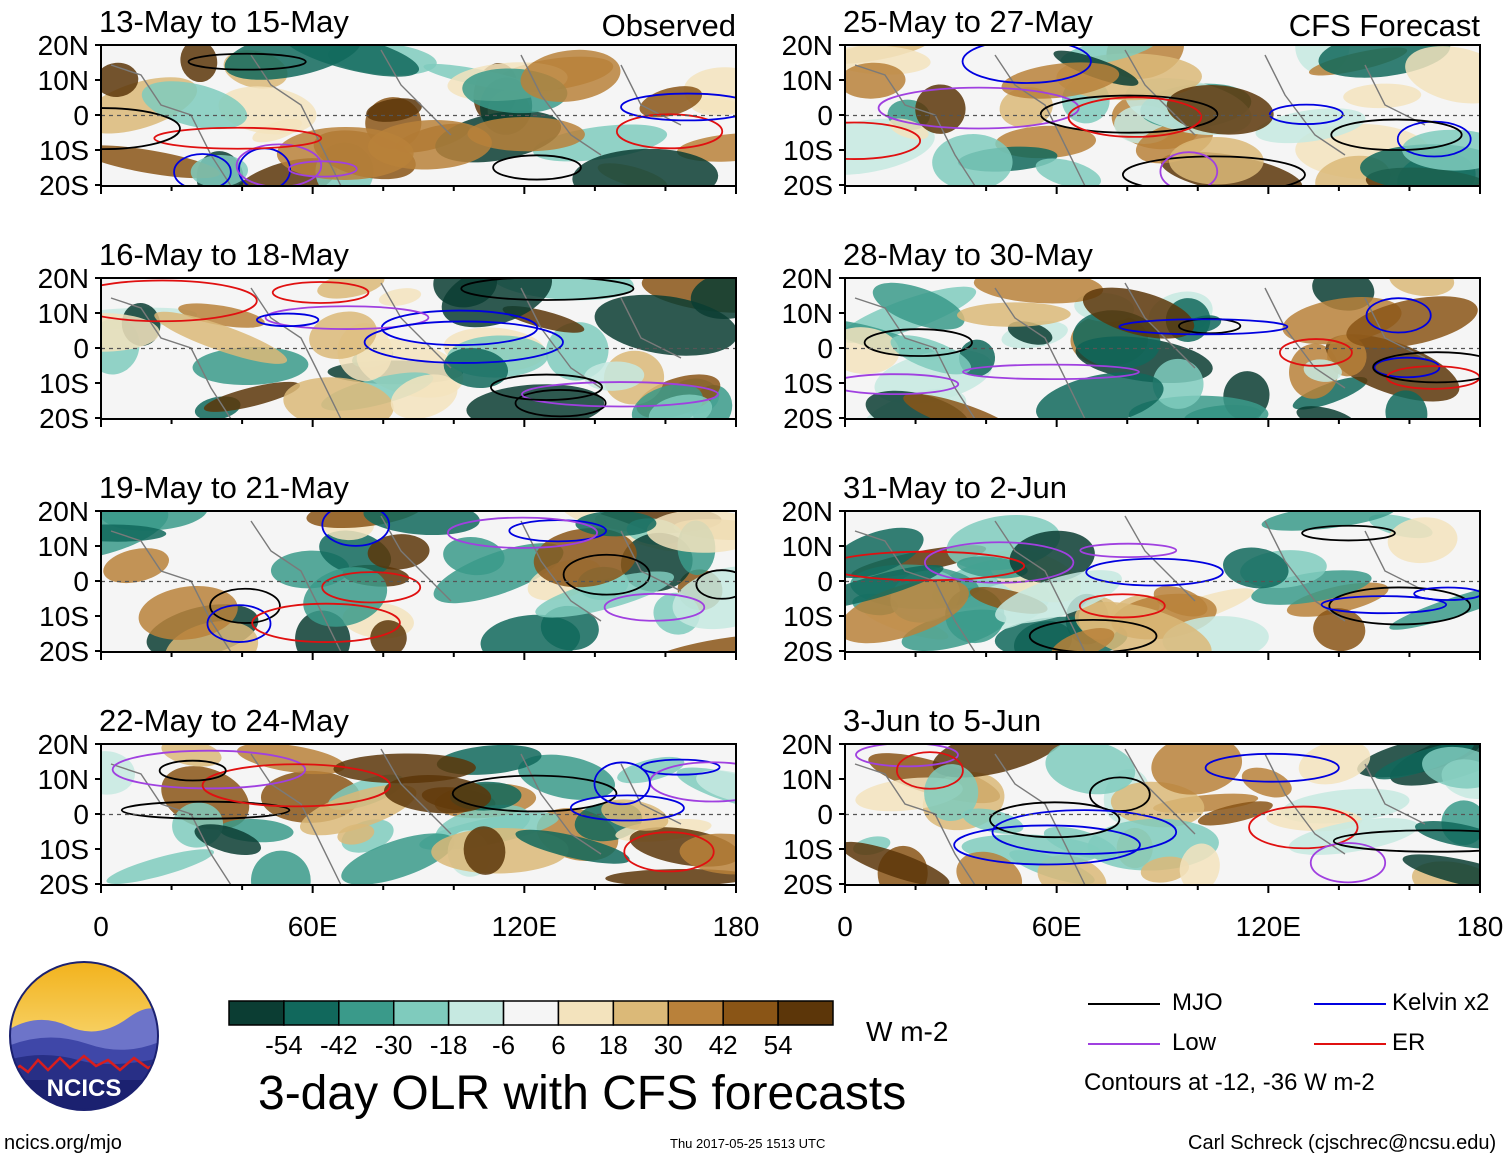 The image size is (1510, 1158). Describe the element at coordinates (1194, 1042) in the screenshot. I see `legend-label: Low` at that location.